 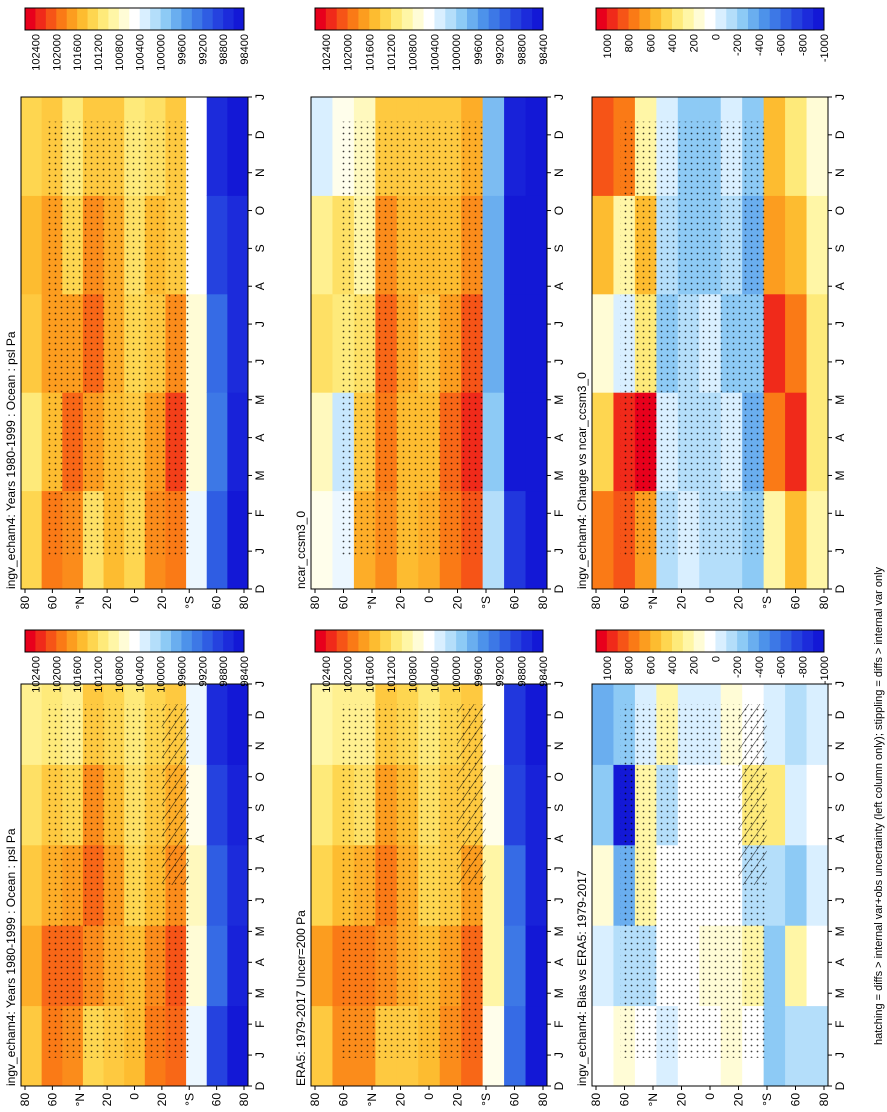 I want to click on colorbar-label: 1000, so click(x=608, y=668).